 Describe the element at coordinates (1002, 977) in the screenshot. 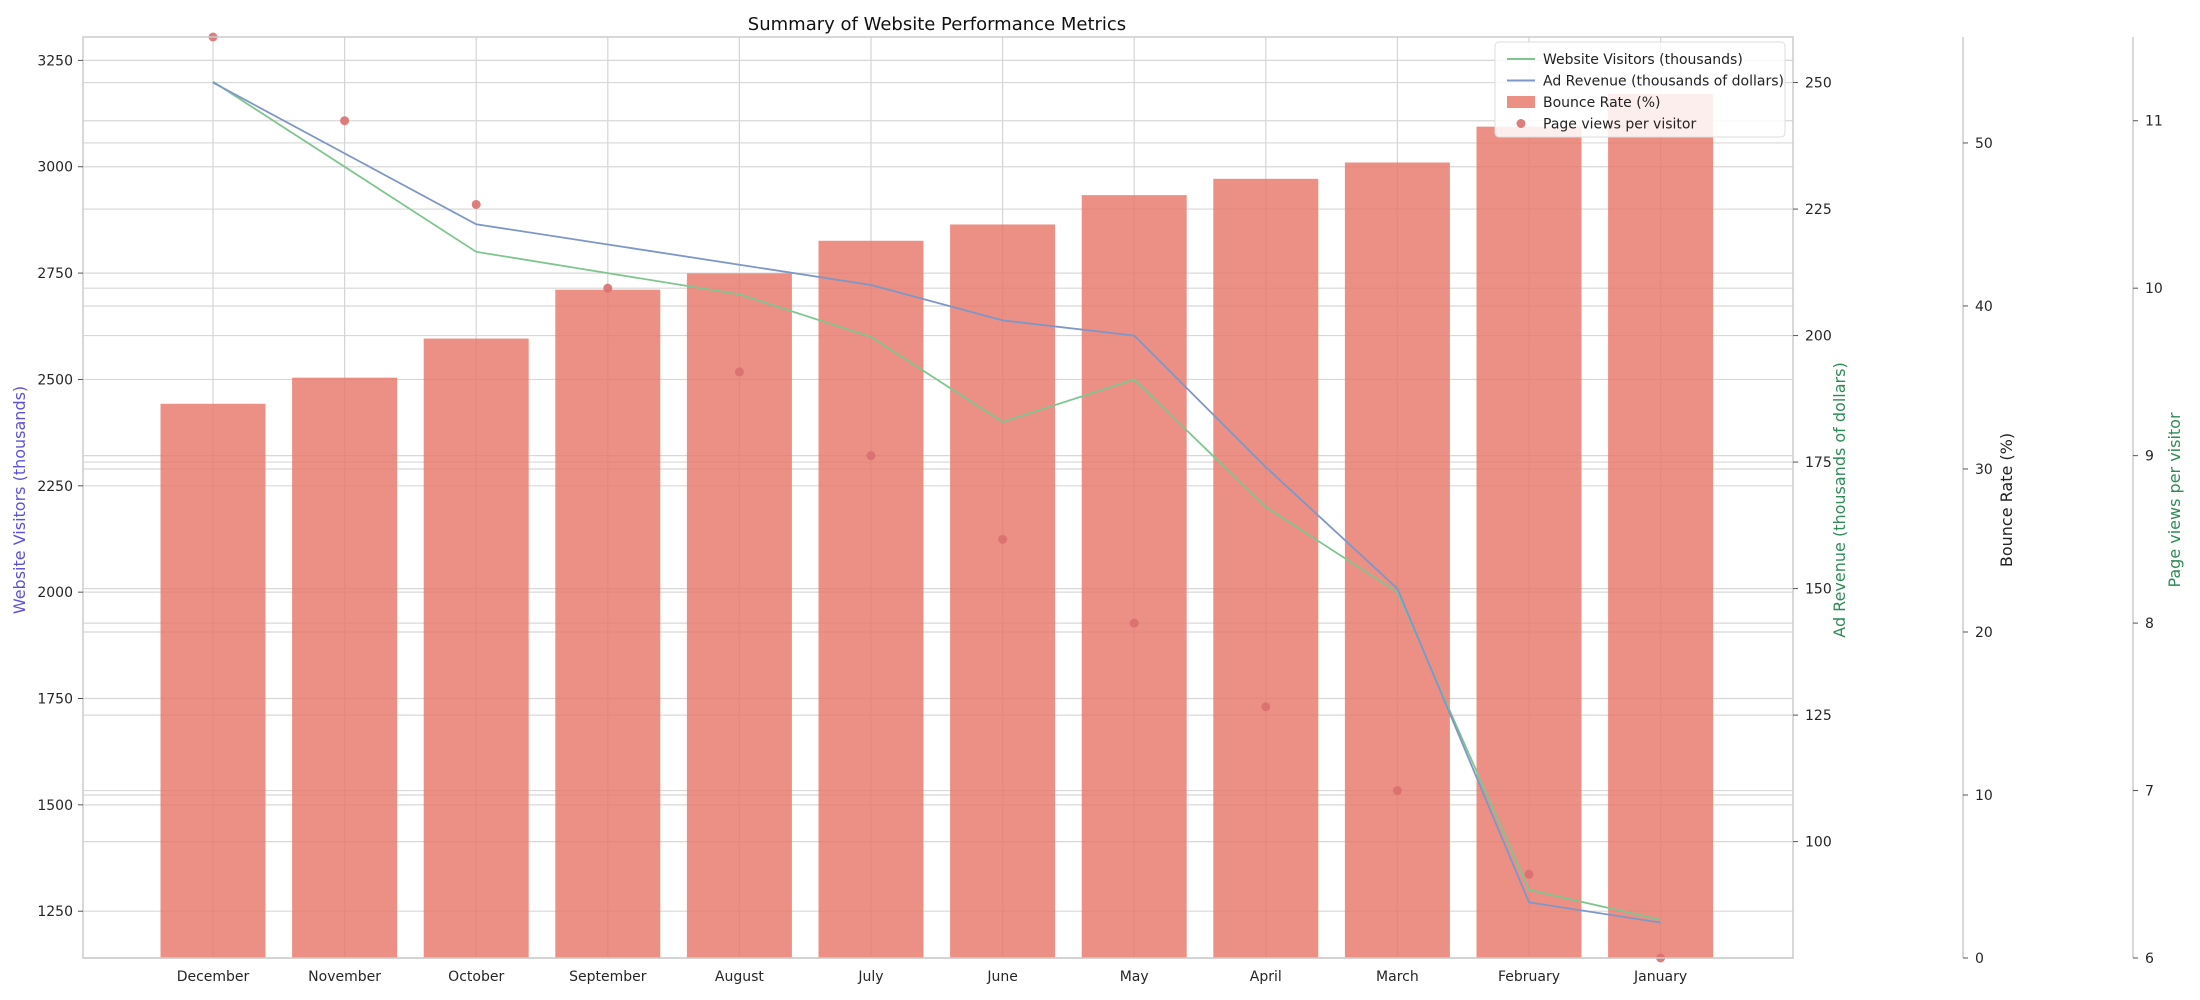

I see `x-tick-label: June` at that location.